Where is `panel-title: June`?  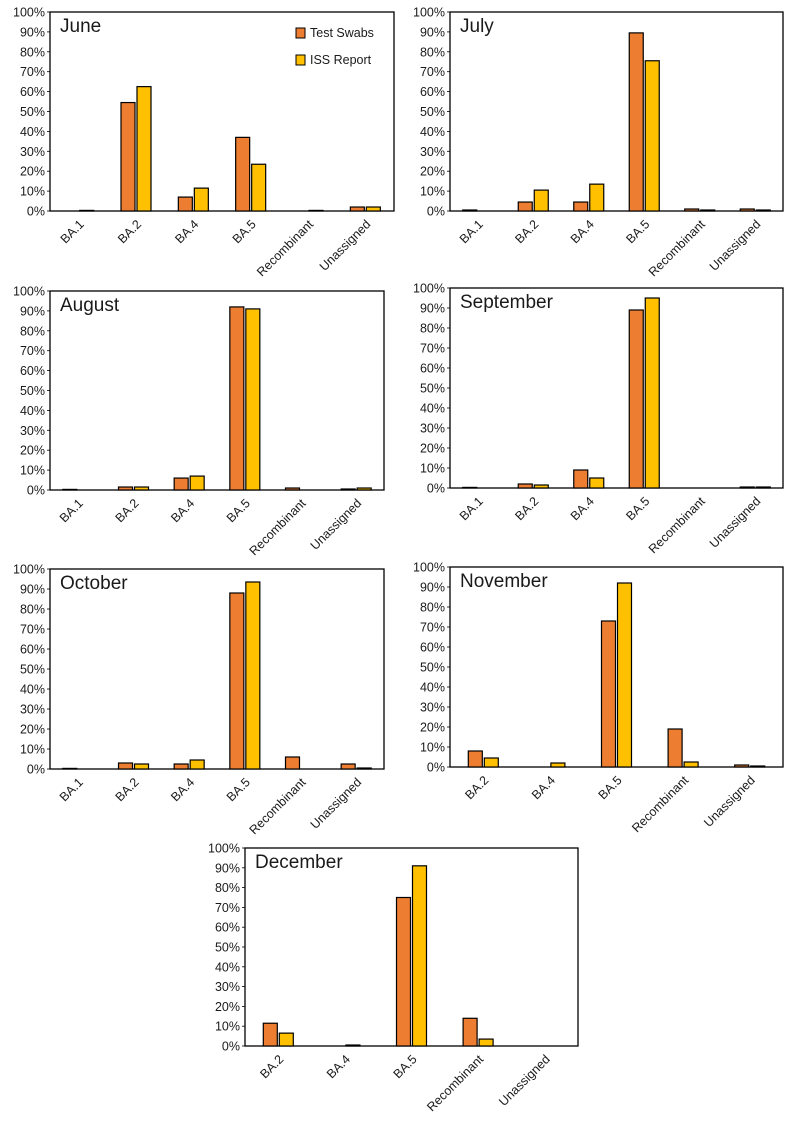
panel-title: June is located at coordinates (80, 26).